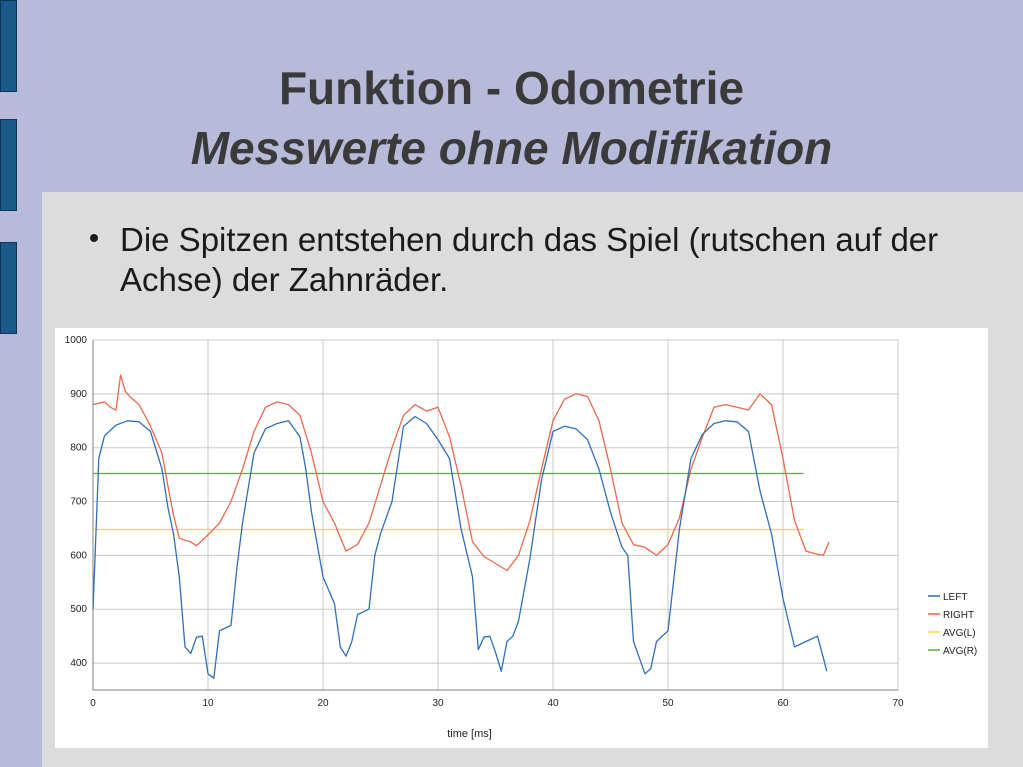 The height and width of the screenshot is (767, 1023). I want to click on x-tick-label: 70, so click(898, 703).